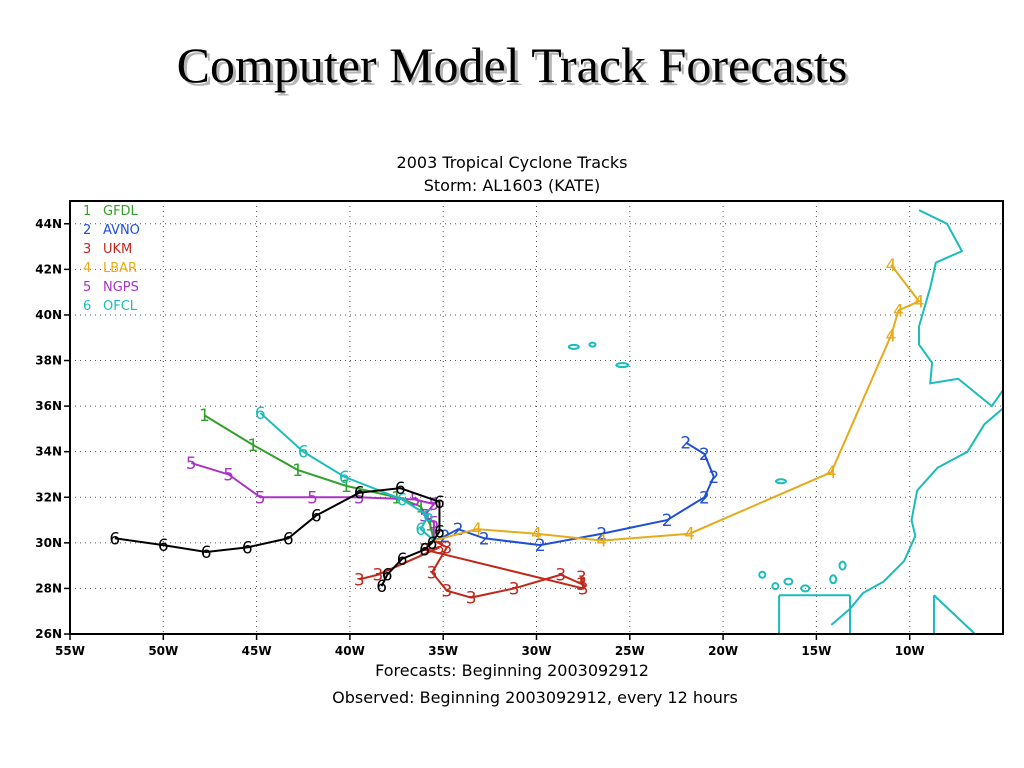 This screenshot has height=768, width=1024. I want to click on track-line-ngps, so click(313, 501).